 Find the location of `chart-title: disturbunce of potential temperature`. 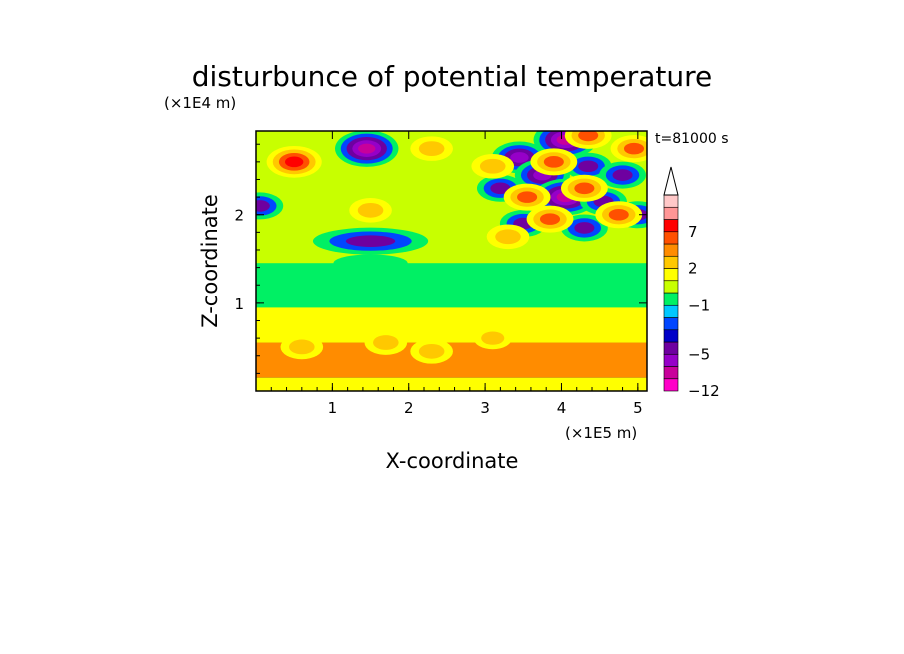

chart-title: disturbunce of potential temperature is located at coordinates (452, 76).